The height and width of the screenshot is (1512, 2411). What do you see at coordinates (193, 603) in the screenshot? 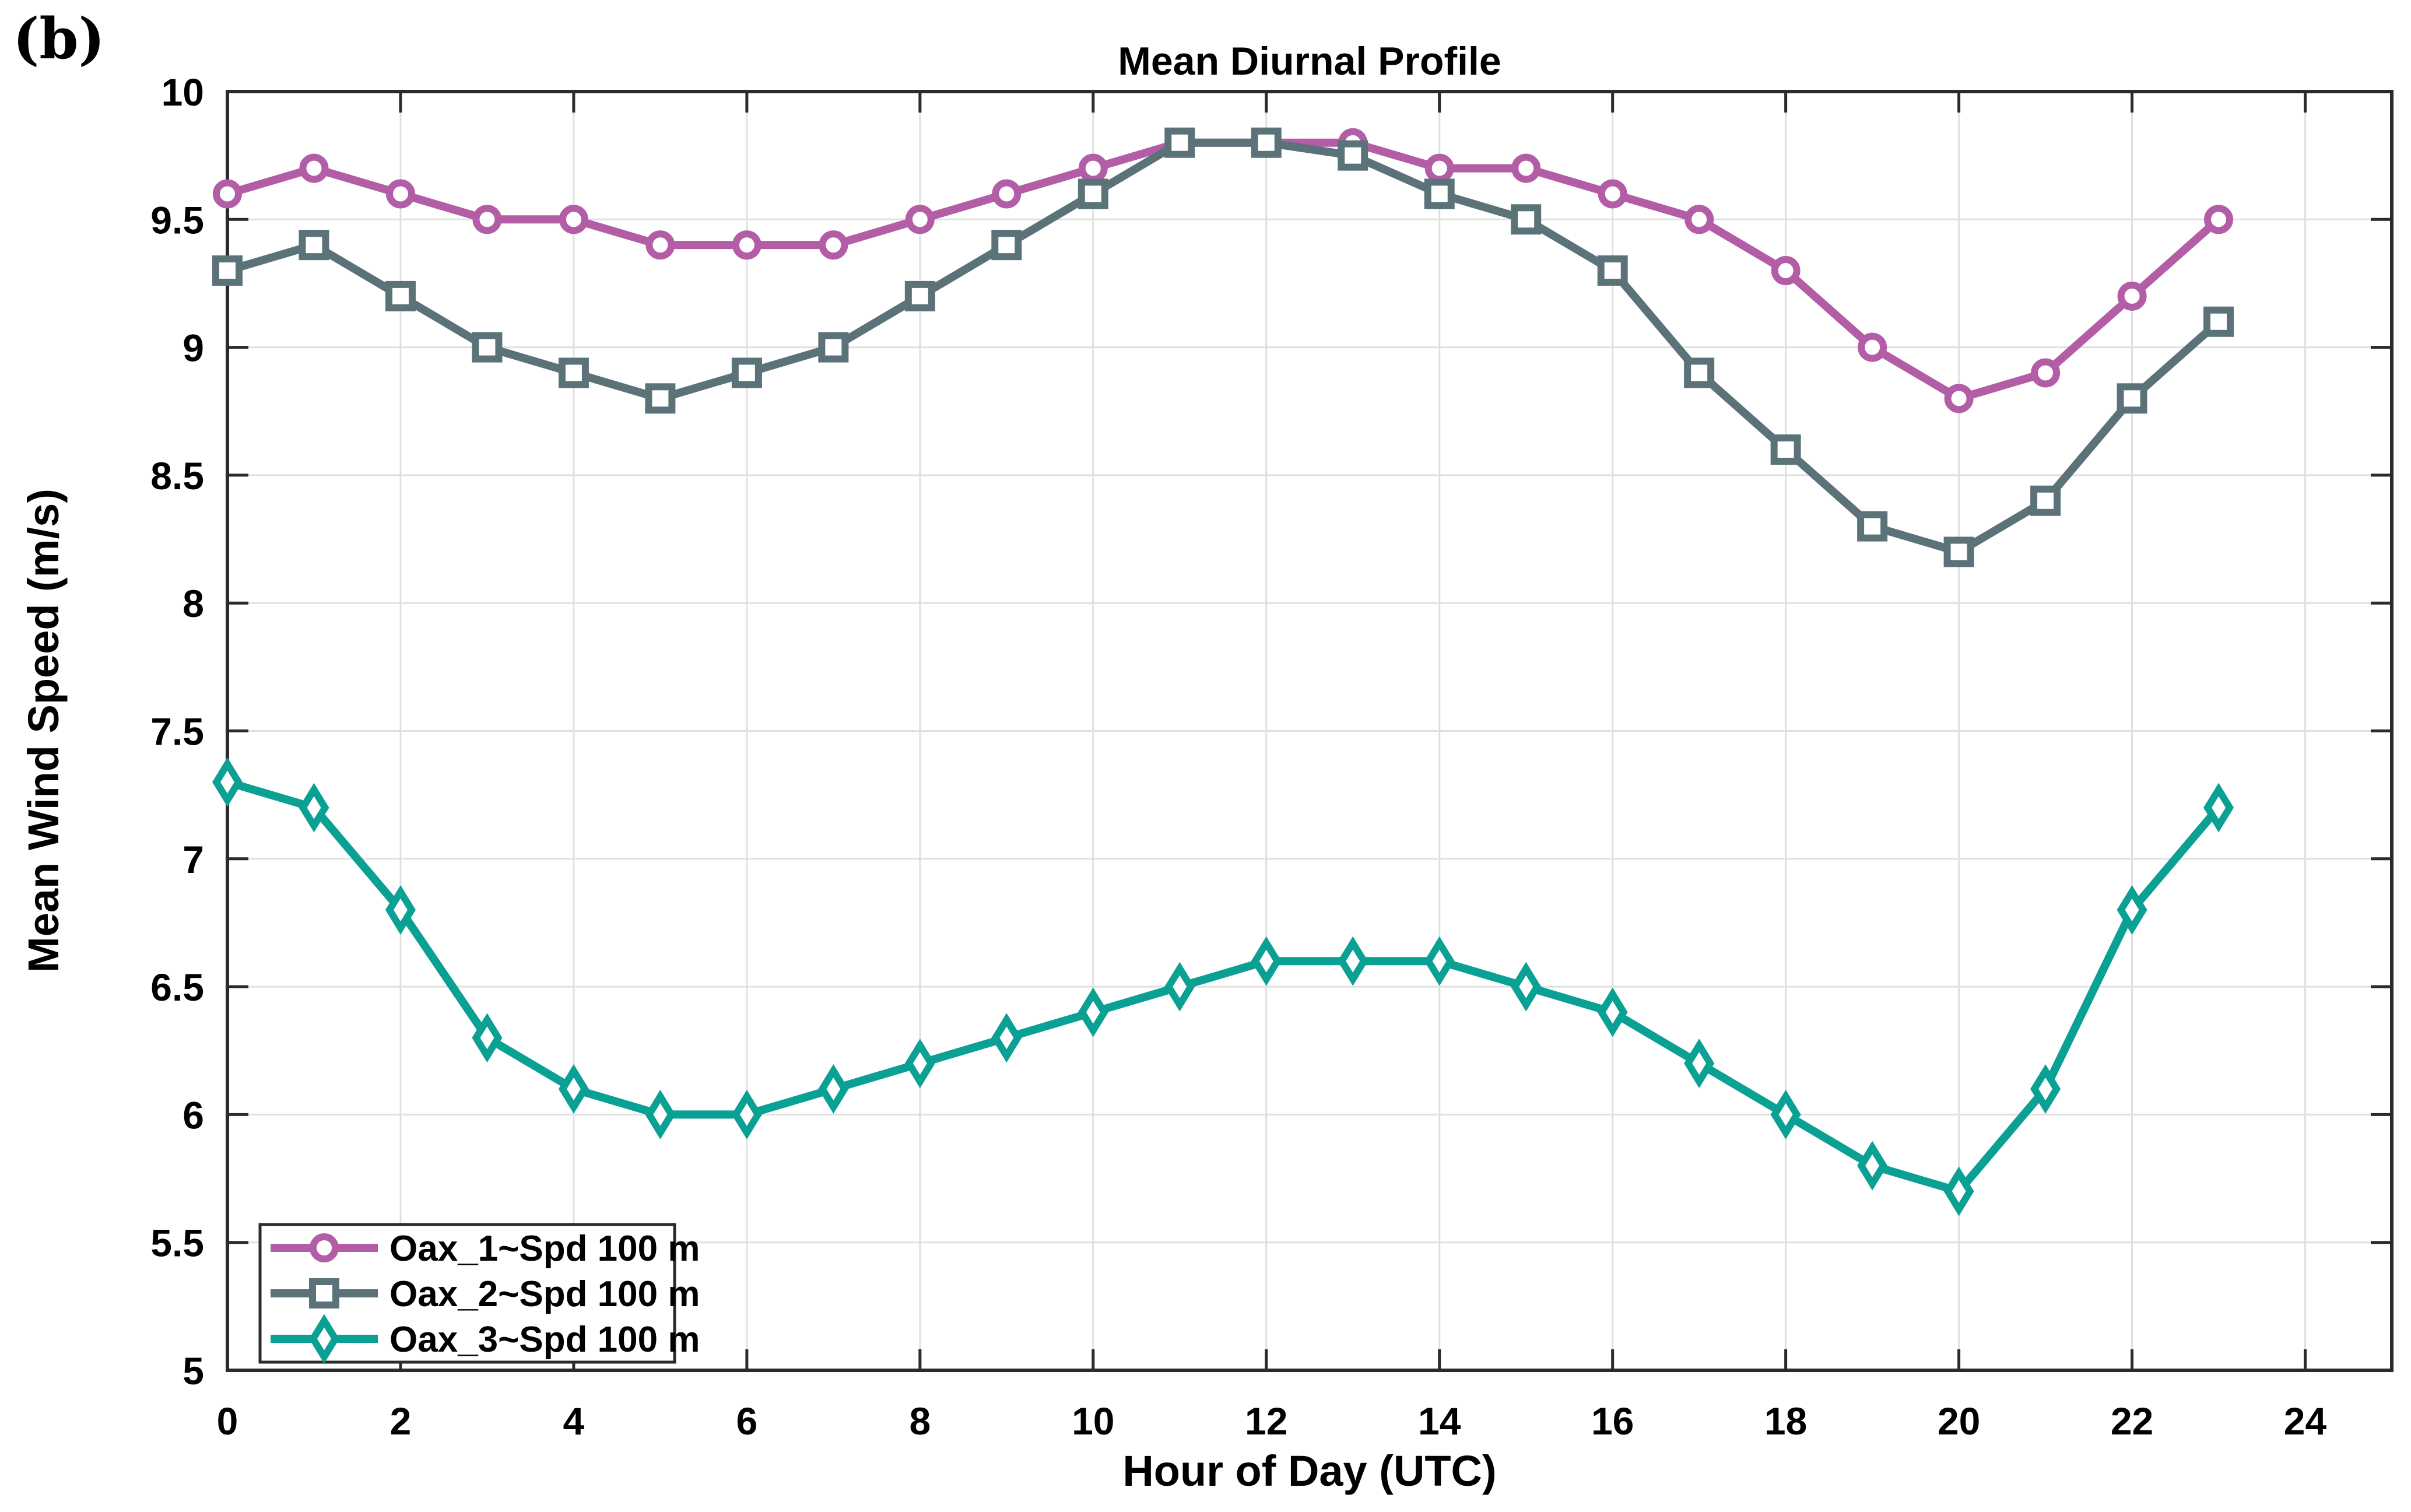
I see `y-tick-label: 8` at bounding box center [193, 603].